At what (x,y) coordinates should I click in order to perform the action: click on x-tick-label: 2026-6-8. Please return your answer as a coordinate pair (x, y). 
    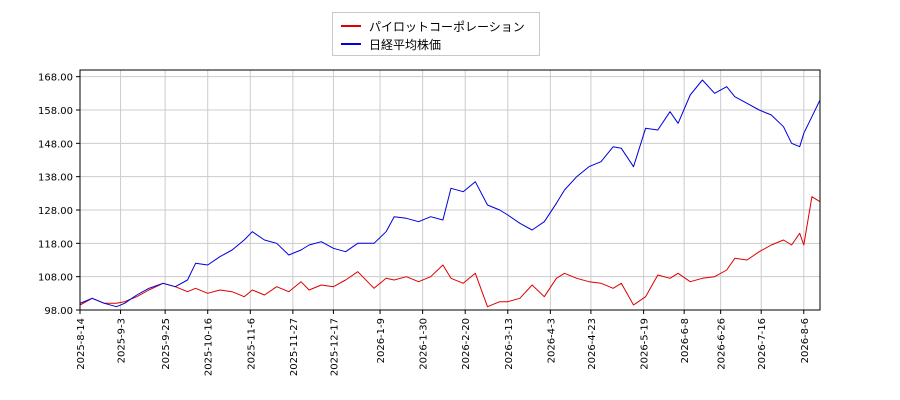
    Looking at the image, I should click on (685, 340).